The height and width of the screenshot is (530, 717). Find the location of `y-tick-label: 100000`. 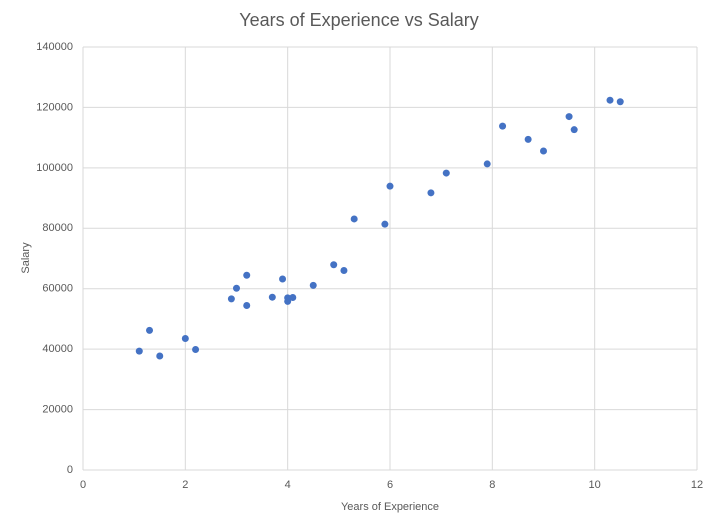

y-tick-label: 100000 is located at coordinates (54, 168).